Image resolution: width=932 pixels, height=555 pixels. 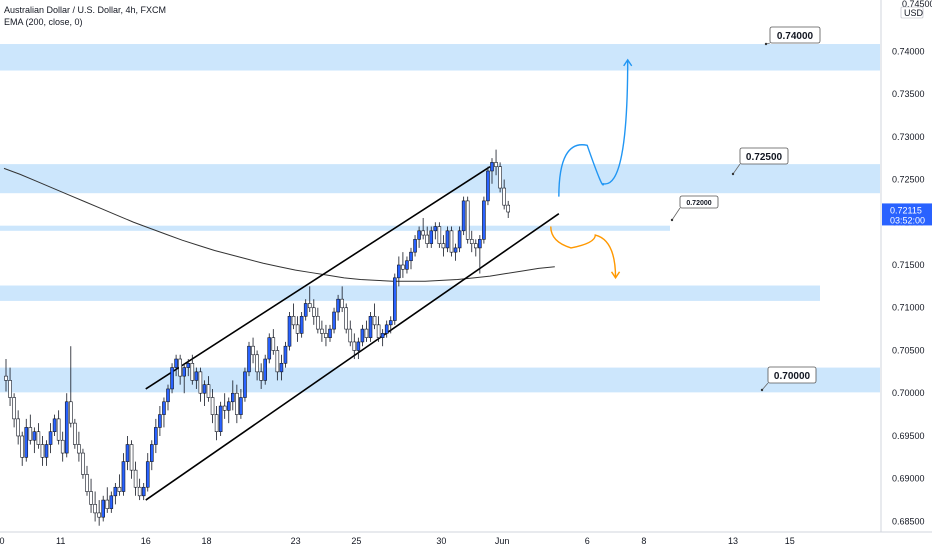 What do you see at coordinates (356, 541) in the screenshot?
I see `time-tick-label: 25` at bounding box center [356, 541].